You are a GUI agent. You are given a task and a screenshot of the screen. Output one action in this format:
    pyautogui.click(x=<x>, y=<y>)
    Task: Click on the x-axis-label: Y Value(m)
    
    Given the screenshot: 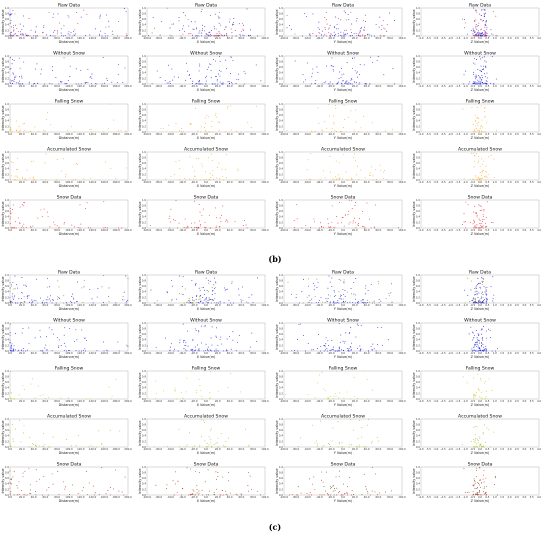 What is the action you would take?
    pyautogui.click(x=343, y=309)
    